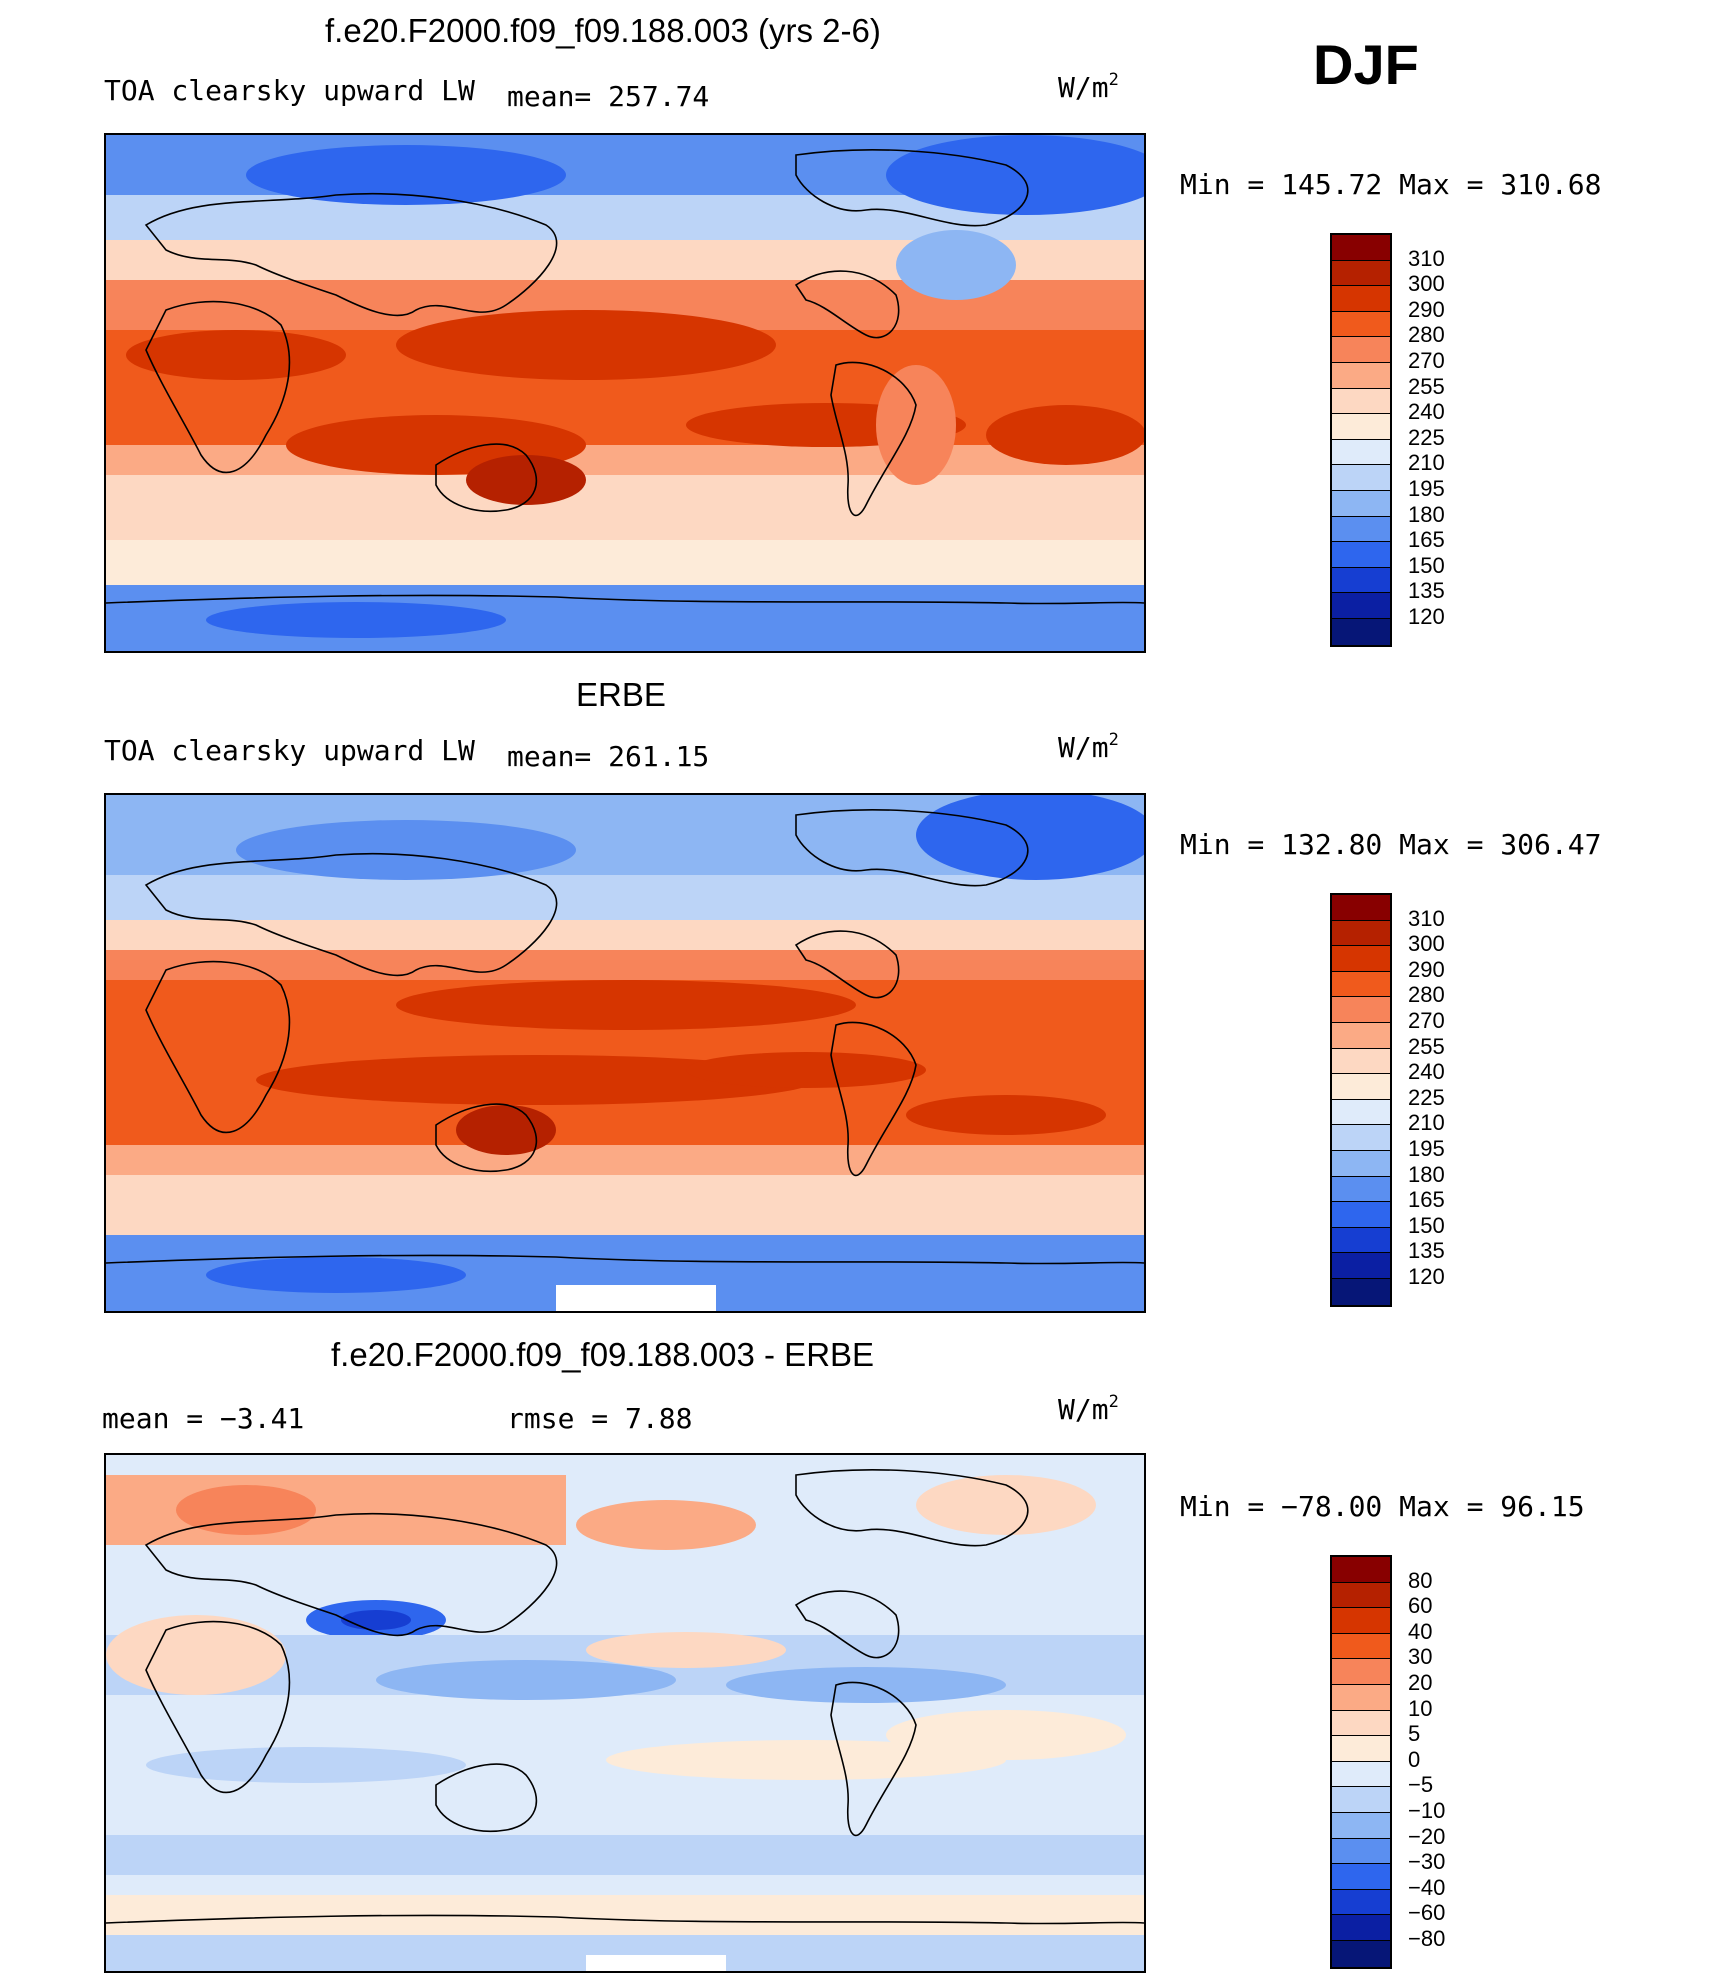 This screenshot has height=1979, width=1710. I want to click on colorbar-tick-label: −80, so click(1427, 1938).